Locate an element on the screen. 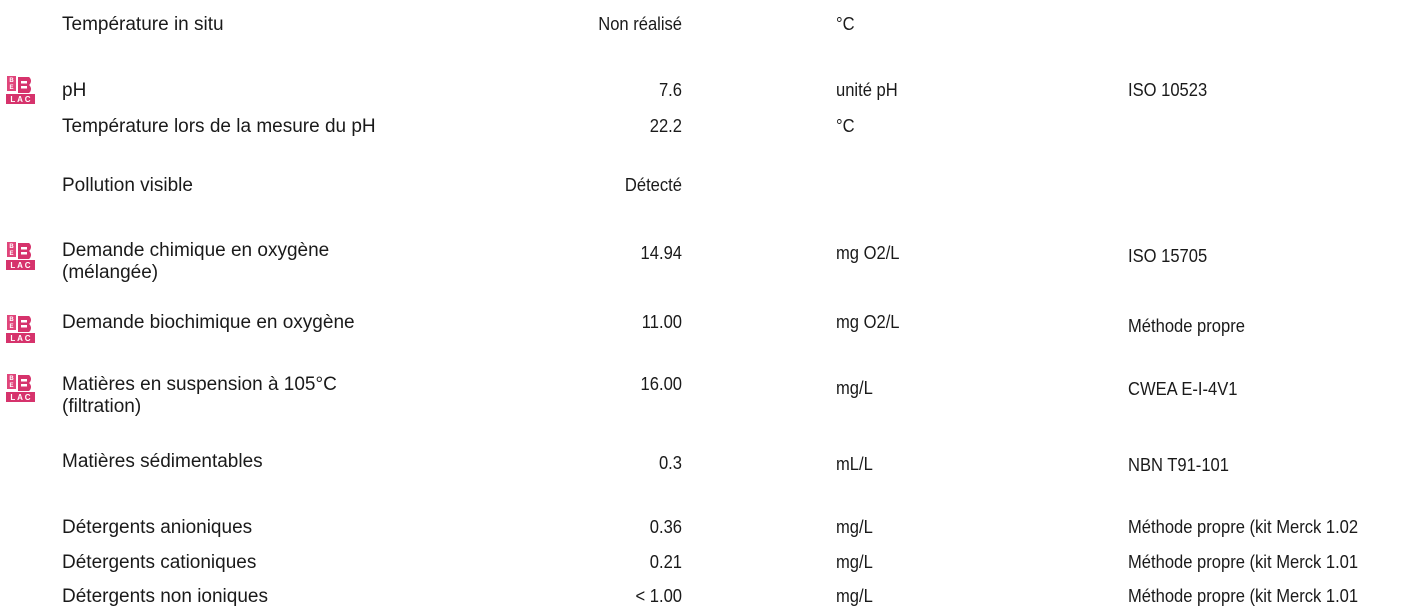  method-label: NBN T91-101 is located at coordinates (1178, 465).